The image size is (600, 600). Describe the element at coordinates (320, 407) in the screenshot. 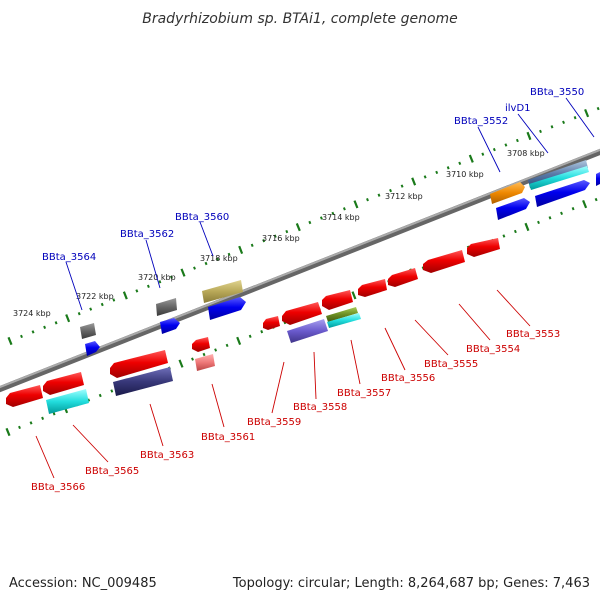

I see `gene-label: BBta_3558` at that location.